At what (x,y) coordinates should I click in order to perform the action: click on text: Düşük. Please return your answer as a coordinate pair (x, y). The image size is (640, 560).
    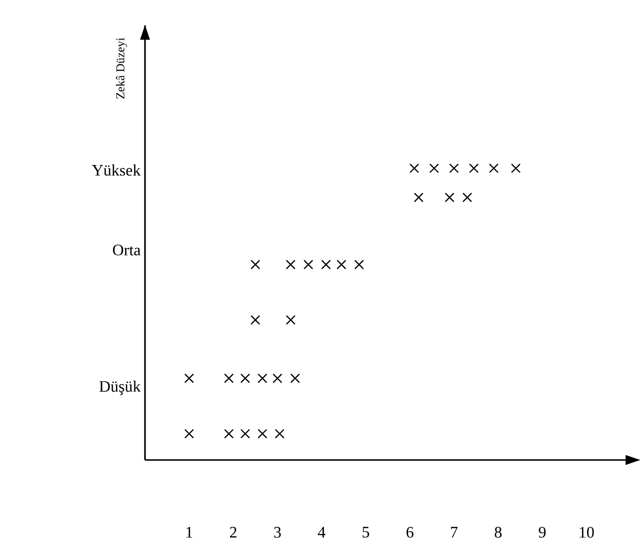
    Looking at the image, I should click on (120, 388).